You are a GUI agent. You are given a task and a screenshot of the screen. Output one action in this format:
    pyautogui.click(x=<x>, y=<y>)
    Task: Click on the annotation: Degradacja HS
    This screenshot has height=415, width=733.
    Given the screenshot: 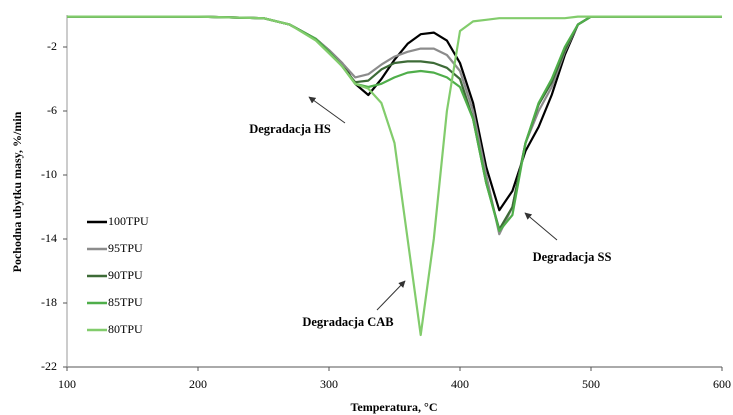 What is the action you would take?
    pyautogui.click(x=290, y=129)
    